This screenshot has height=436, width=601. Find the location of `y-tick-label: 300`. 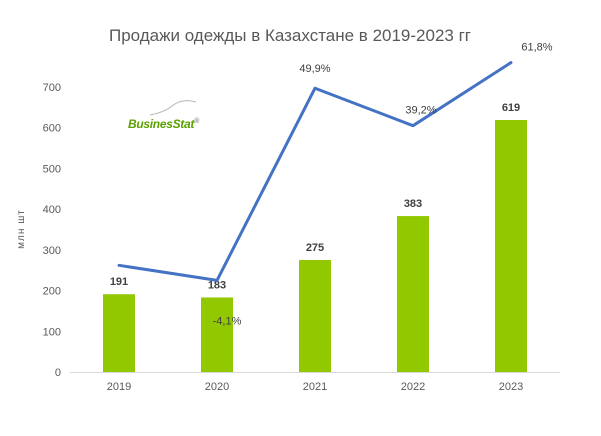

y-tick-label: 300 is located at coordinates (52, 251).